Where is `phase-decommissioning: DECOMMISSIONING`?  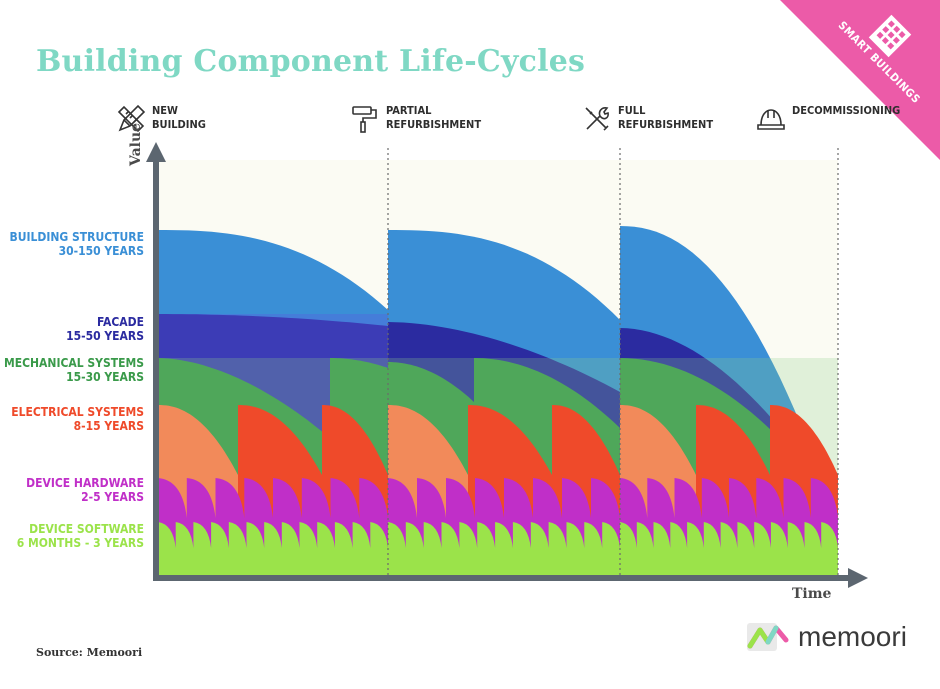
phase-decommissioning: DECOMMISSIONING is located at coordinates (828, 119).